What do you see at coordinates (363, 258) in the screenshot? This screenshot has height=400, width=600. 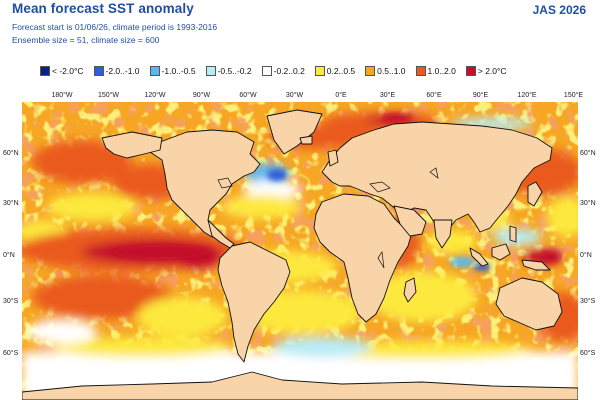 I see `africa` at bounding box center [363, 258].